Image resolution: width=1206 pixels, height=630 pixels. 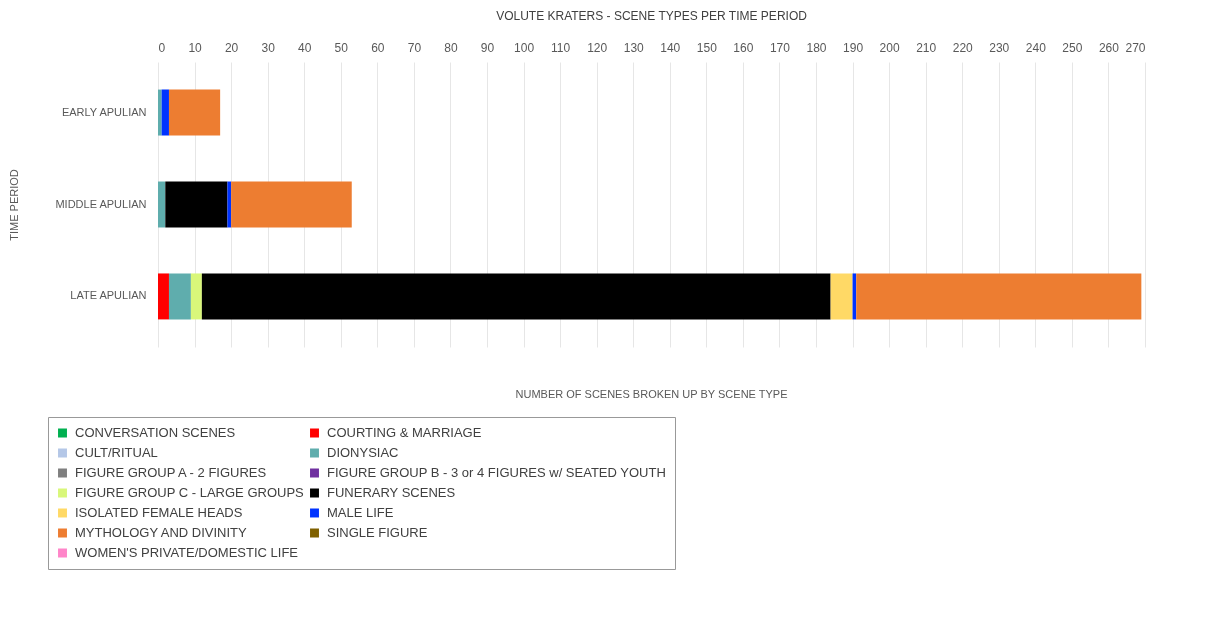 I want to click on x-tick-label: 130, so click(x=634, y=47).